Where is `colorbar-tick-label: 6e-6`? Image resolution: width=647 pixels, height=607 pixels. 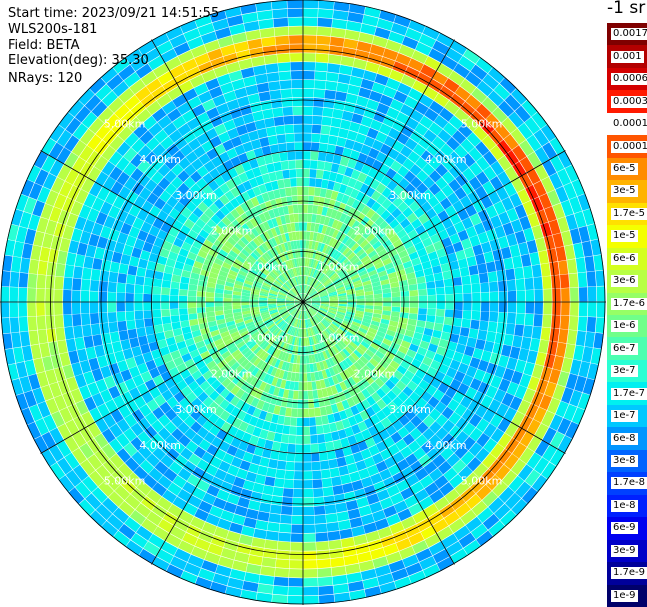 colorbar-tick-label: 6e-6 is located at coordinates (624, 258).